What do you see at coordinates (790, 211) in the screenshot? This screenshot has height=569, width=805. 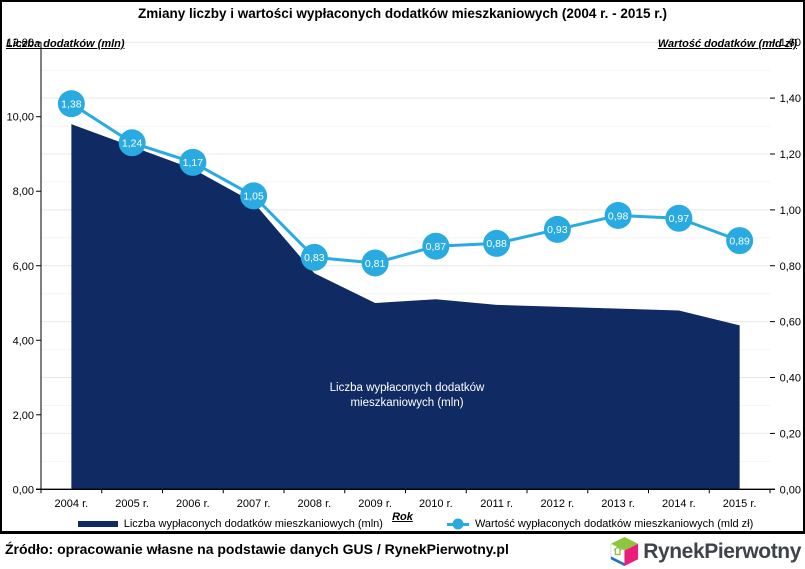 I see `right-axis-tick-label: 1,00` at bounding box center [790, 211].